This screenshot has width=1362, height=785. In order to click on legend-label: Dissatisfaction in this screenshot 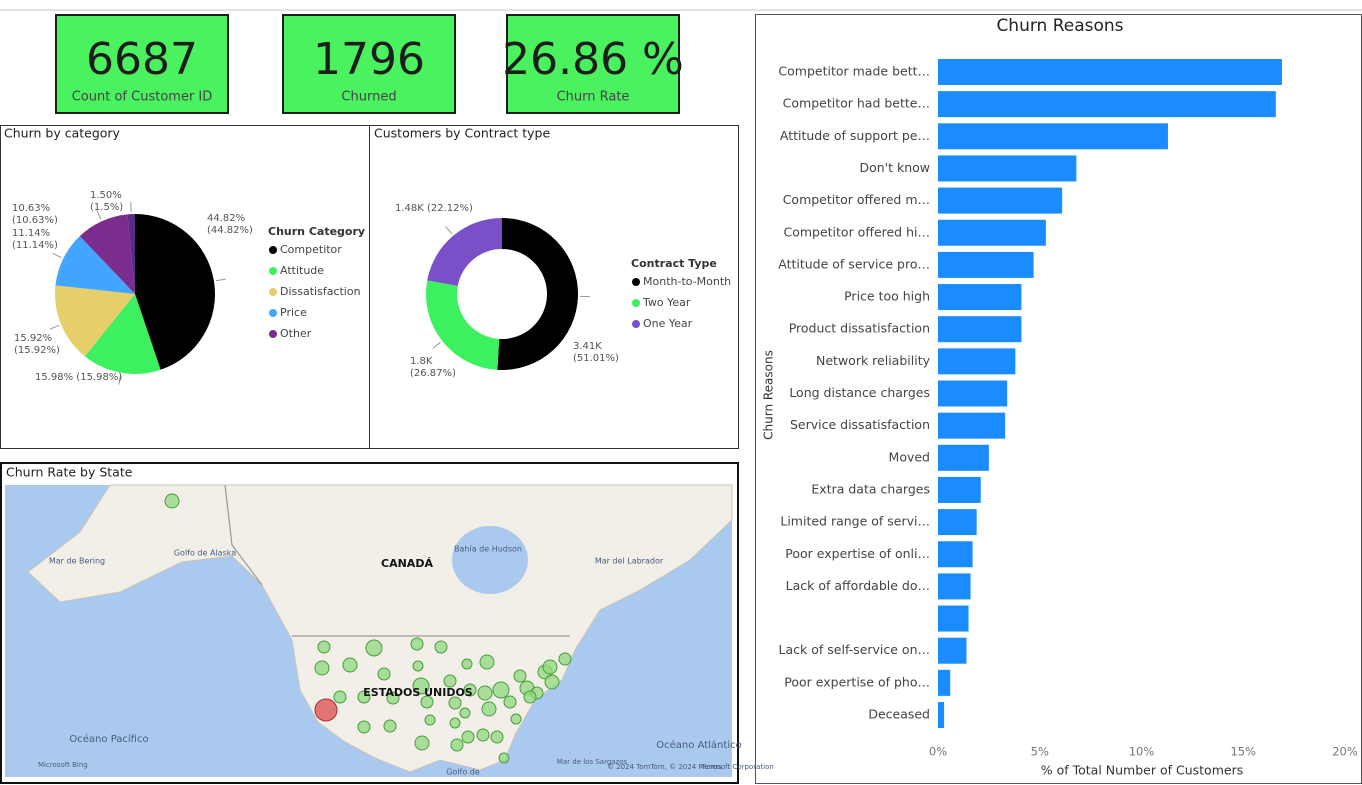, I will do `click(320, 291)`.